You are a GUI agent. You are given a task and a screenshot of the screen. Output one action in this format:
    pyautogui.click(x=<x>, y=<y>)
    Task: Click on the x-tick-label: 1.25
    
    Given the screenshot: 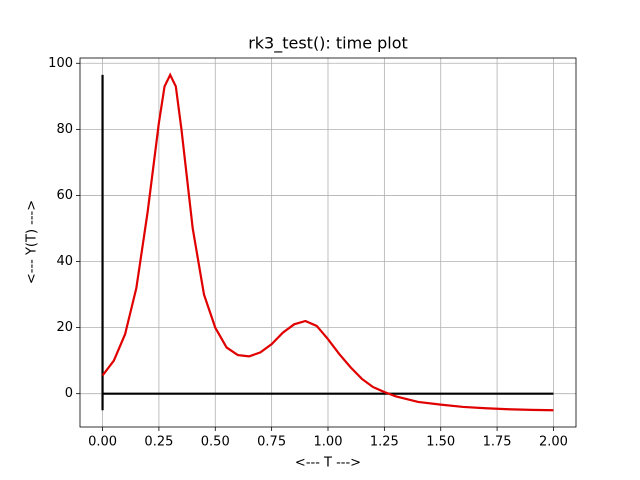 What is the action you would take?
    pyautogui.click(x=384, y=442)
    